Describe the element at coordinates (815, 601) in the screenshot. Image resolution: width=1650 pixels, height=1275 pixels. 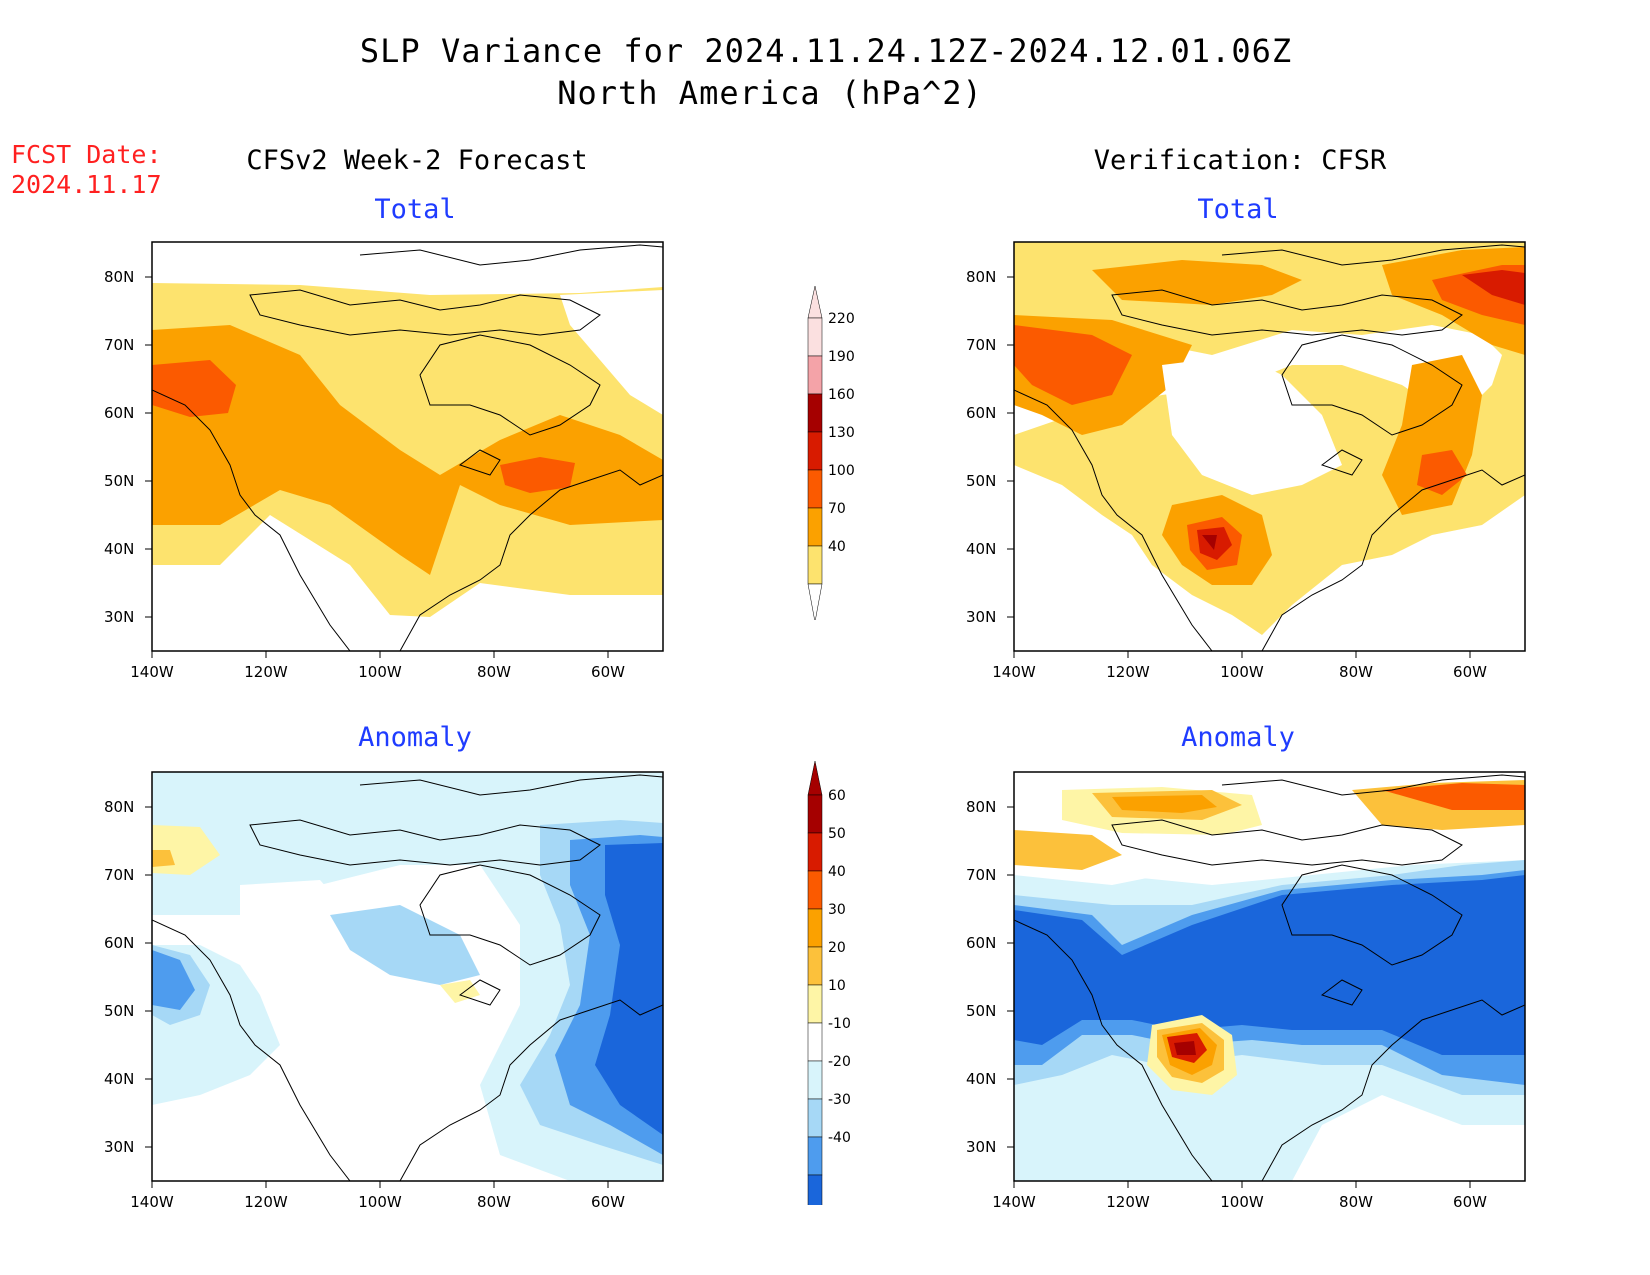
I see `colorbar-bottom-arrow` at that location.